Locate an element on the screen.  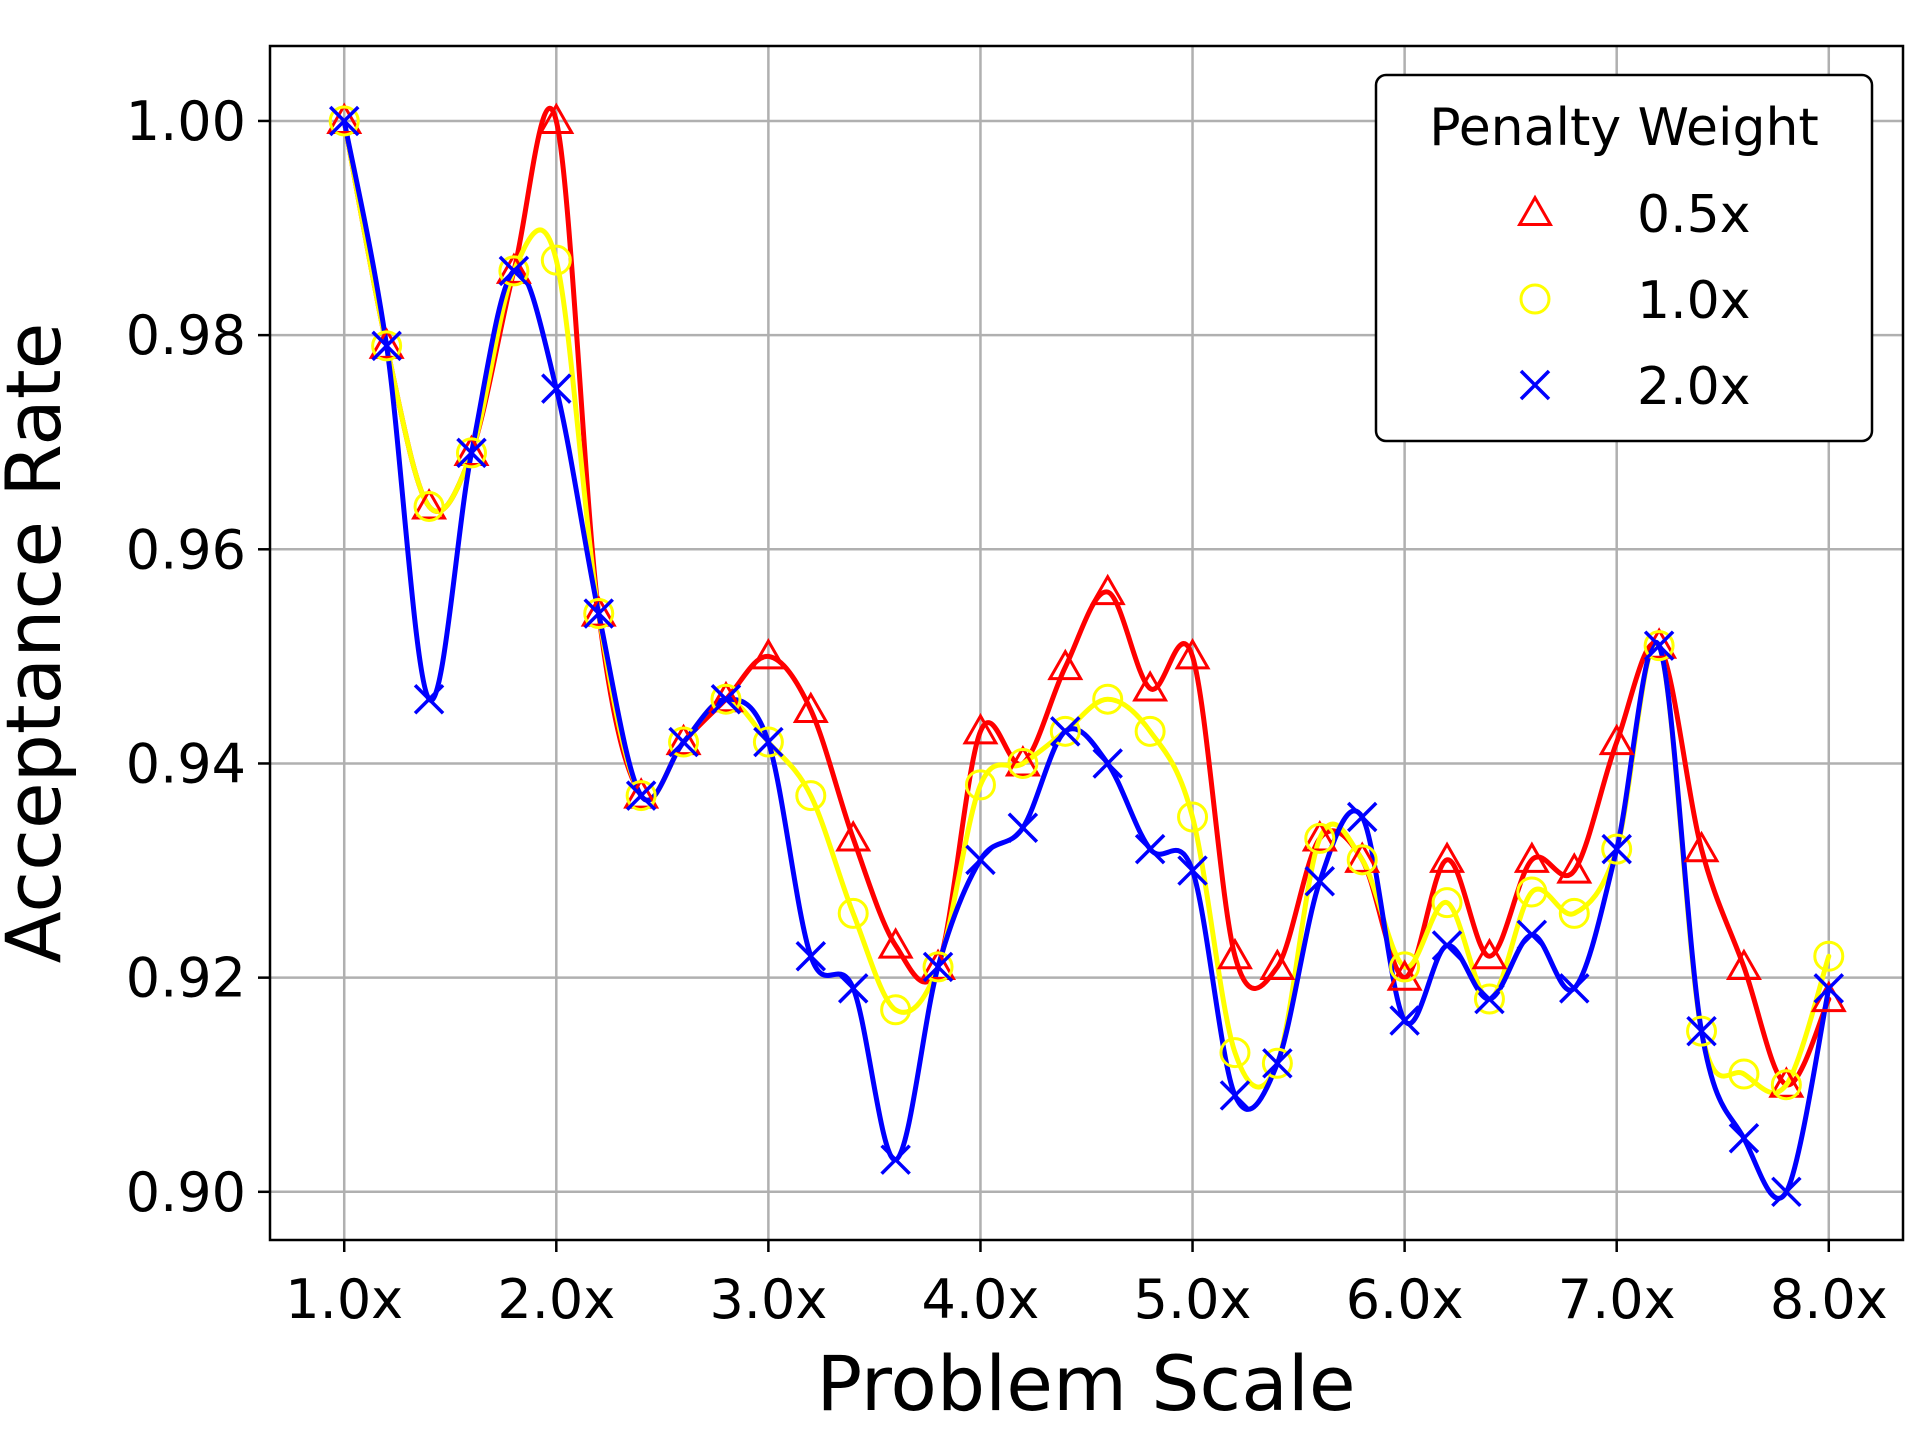
legend: Penalty Weight 0.5x 1.0x 2.0x is located at coordinates (1624, 258).